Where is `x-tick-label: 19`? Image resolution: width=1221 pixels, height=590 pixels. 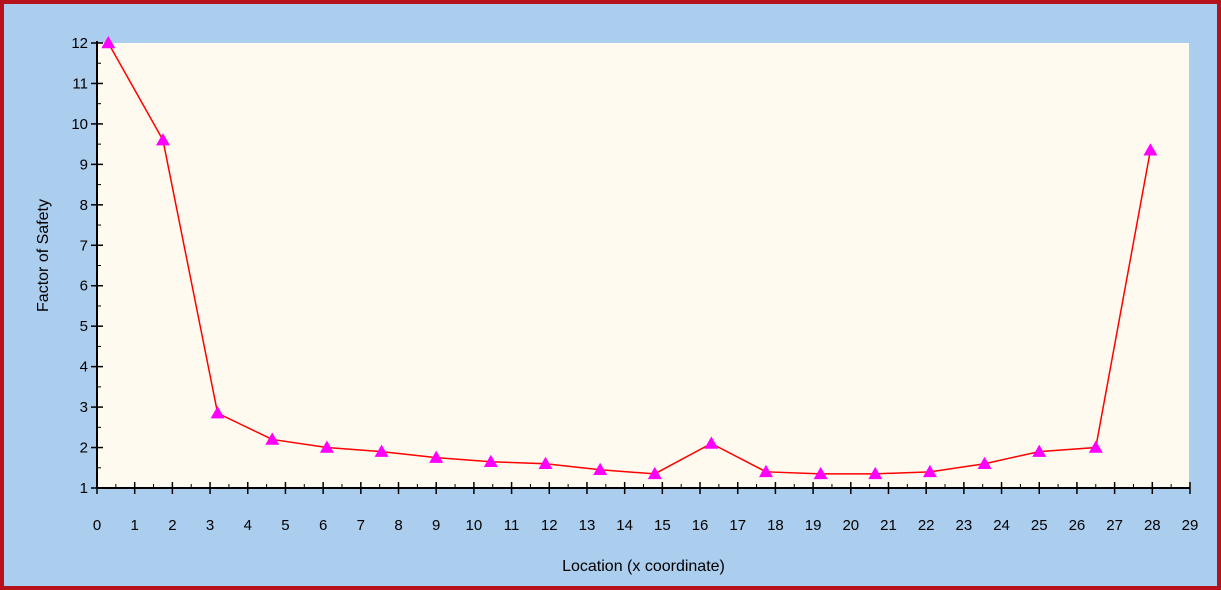 x-tick-label: 19 is located at coordinates (813, 525).